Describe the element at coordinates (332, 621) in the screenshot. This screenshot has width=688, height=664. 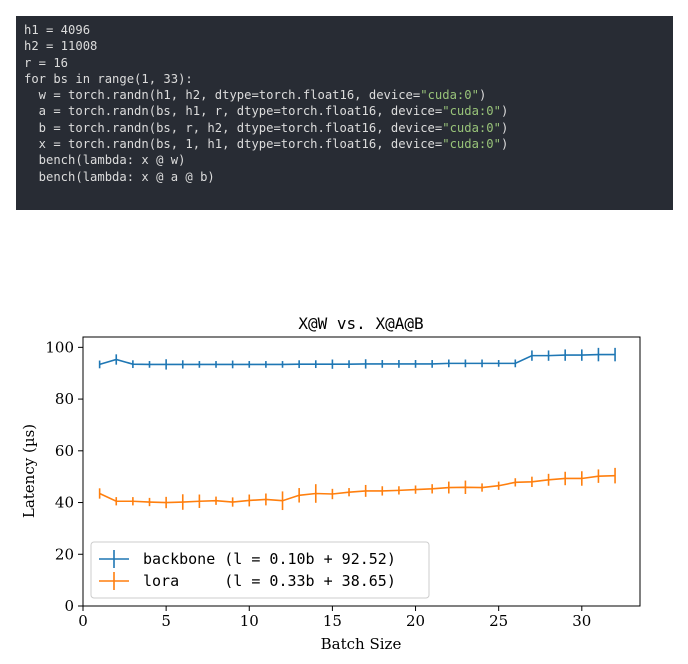
I see `x-tick-label: 15` at that location.